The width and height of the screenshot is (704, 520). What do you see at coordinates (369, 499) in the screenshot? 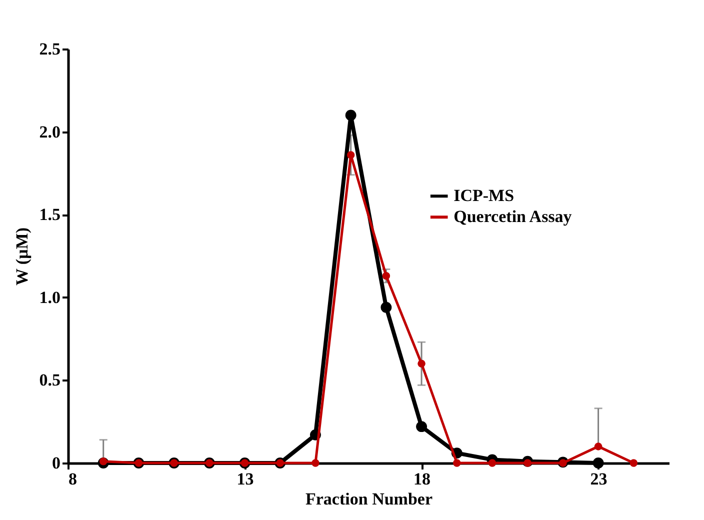
I see `x-axis-title: Fraction Number` at bounding box center [369, 499].